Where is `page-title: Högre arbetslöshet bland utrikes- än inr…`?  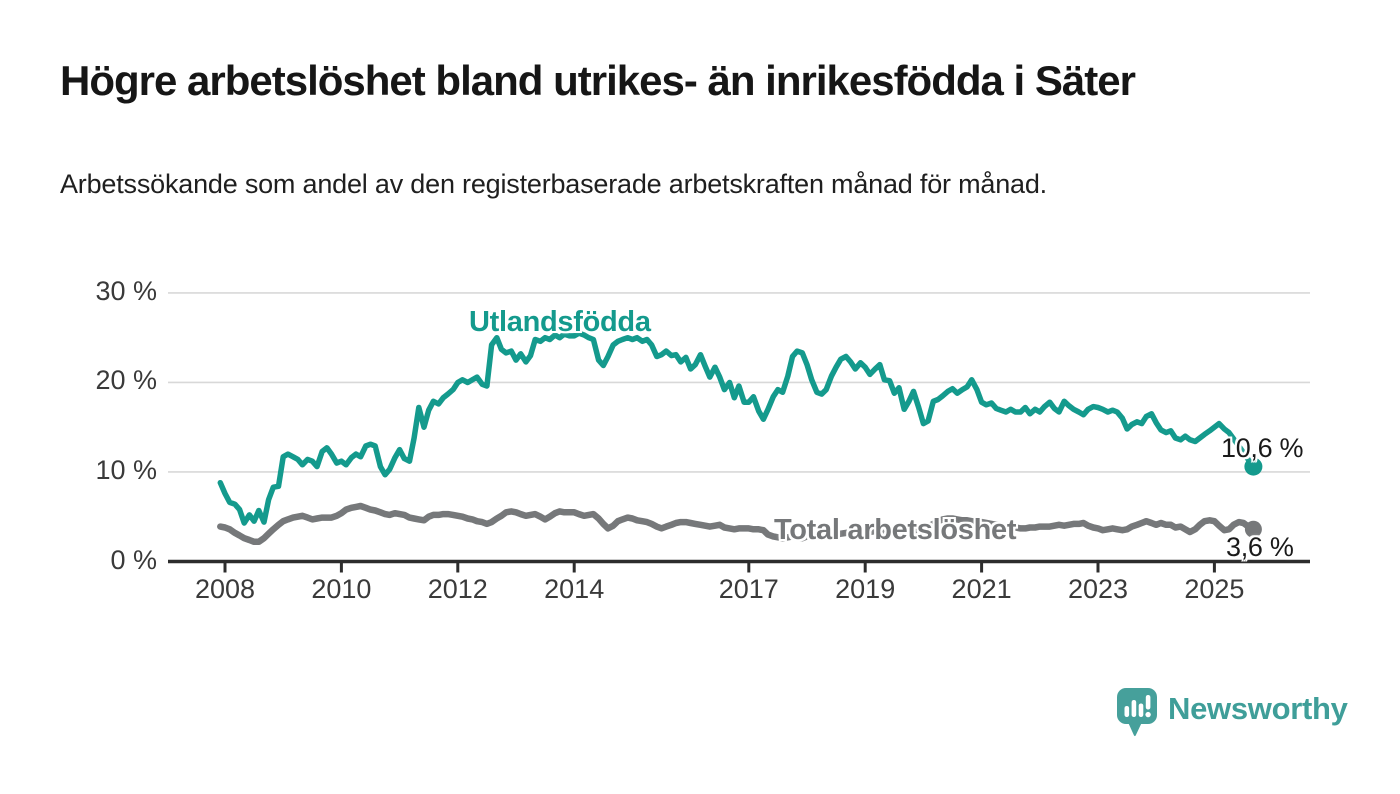 page-title: Högre arbetslöshet bland utrikes- än inr… is located at coordinates (598, 80).